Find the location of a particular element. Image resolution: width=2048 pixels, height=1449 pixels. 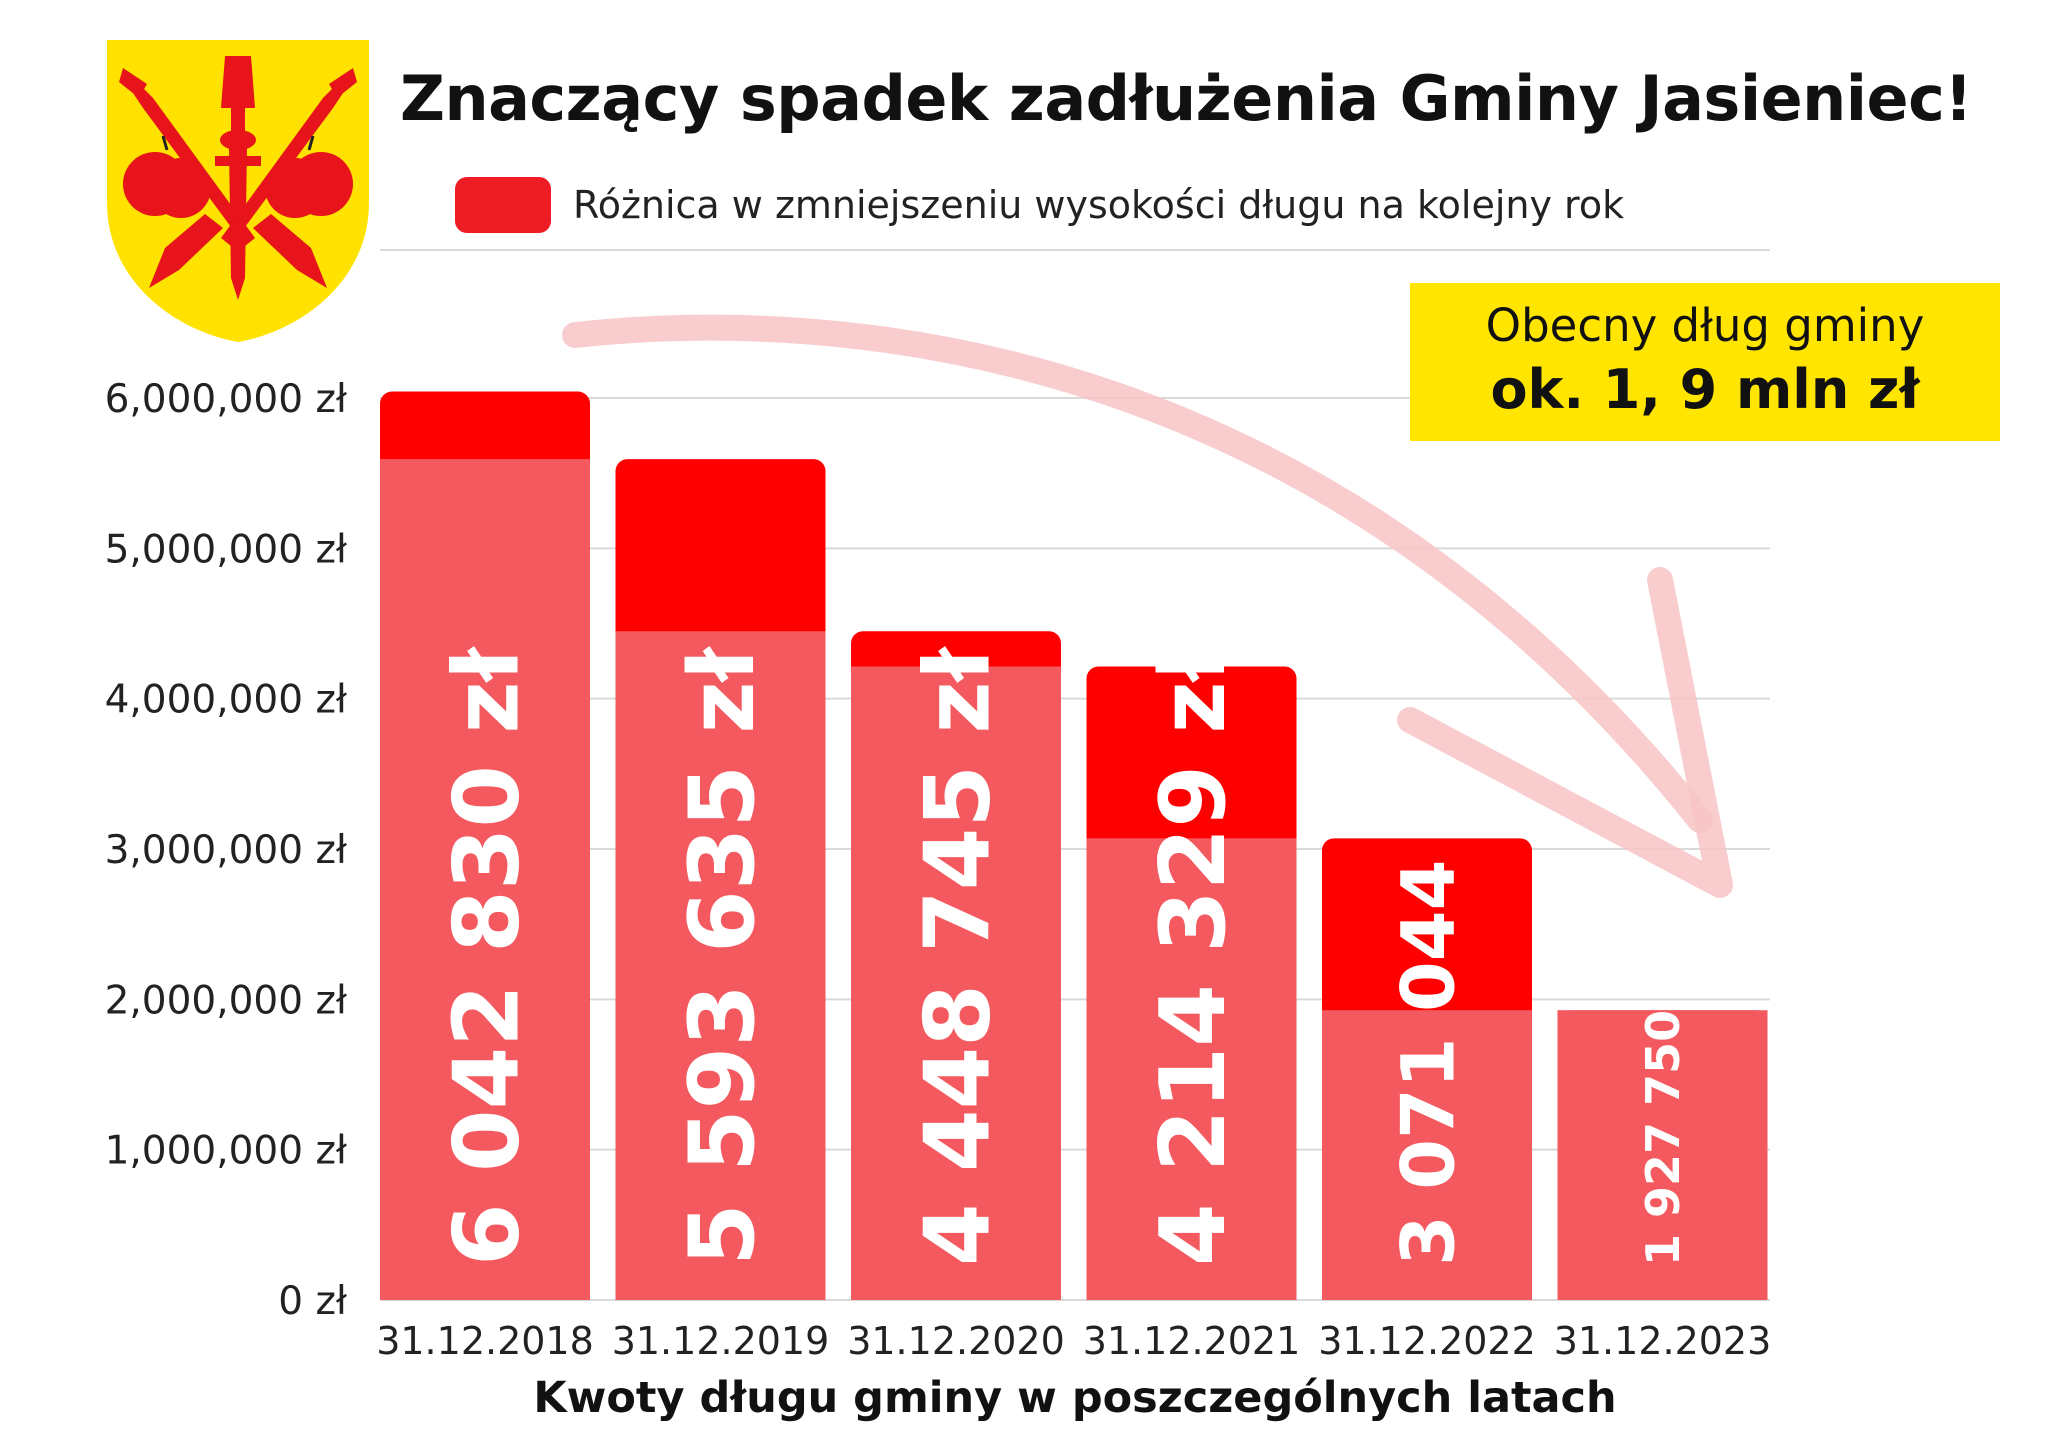

x-tick-label: 31.12.2021 is located at coordinates (1192, 1341).